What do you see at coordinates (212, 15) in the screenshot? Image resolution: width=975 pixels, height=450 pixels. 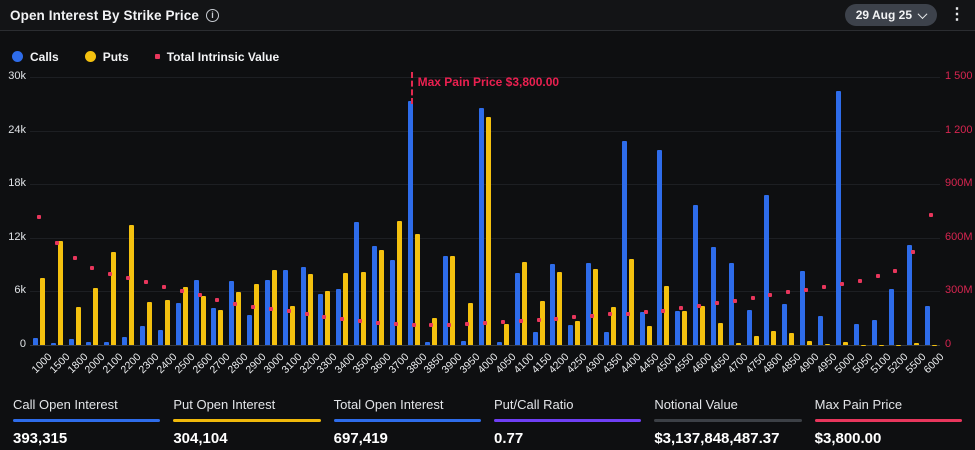 I see `info-icon: i` at bounding box center [212, 15].